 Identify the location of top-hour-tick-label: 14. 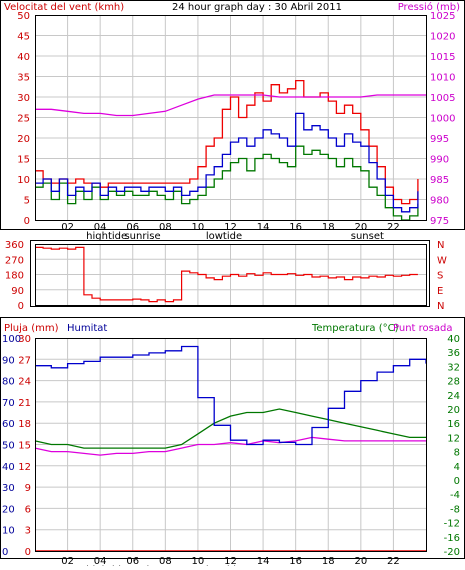
(263, 227).